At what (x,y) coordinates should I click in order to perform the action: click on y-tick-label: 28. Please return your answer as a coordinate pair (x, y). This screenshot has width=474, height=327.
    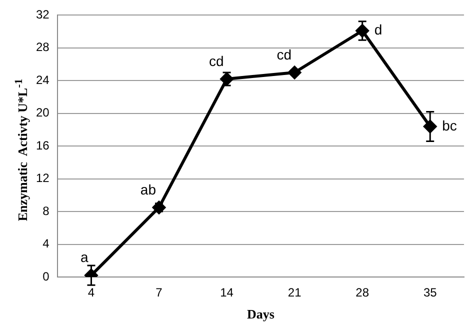
    Looking at the image, I should click on (43, 47).